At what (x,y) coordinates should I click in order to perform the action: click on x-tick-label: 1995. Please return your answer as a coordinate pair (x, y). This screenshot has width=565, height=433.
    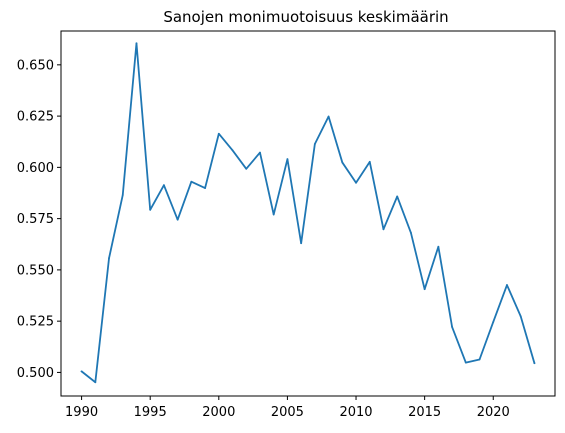
    Looking at the image, I should click on (150, 412).